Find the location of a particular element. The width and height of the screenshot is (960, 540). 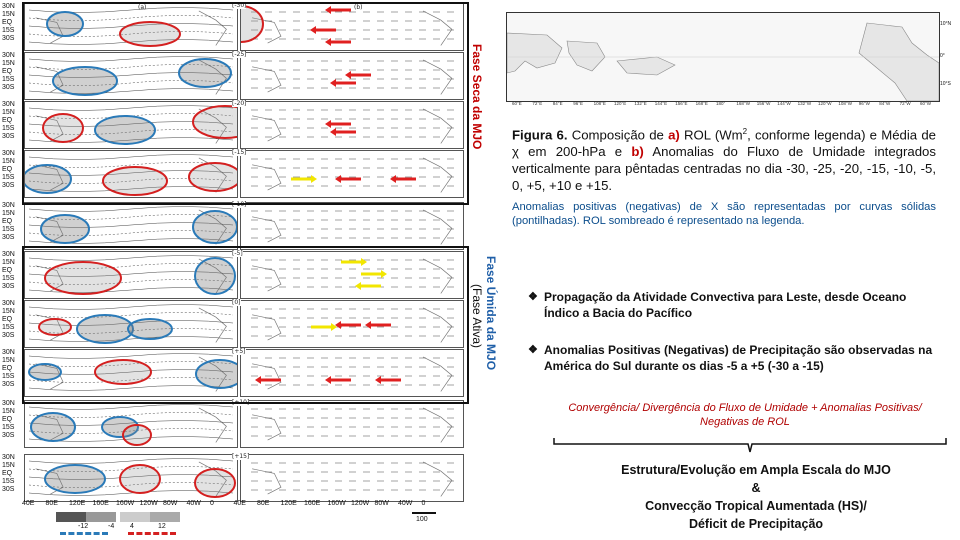

scale-value: 100 is located at coordinates (422, 519).